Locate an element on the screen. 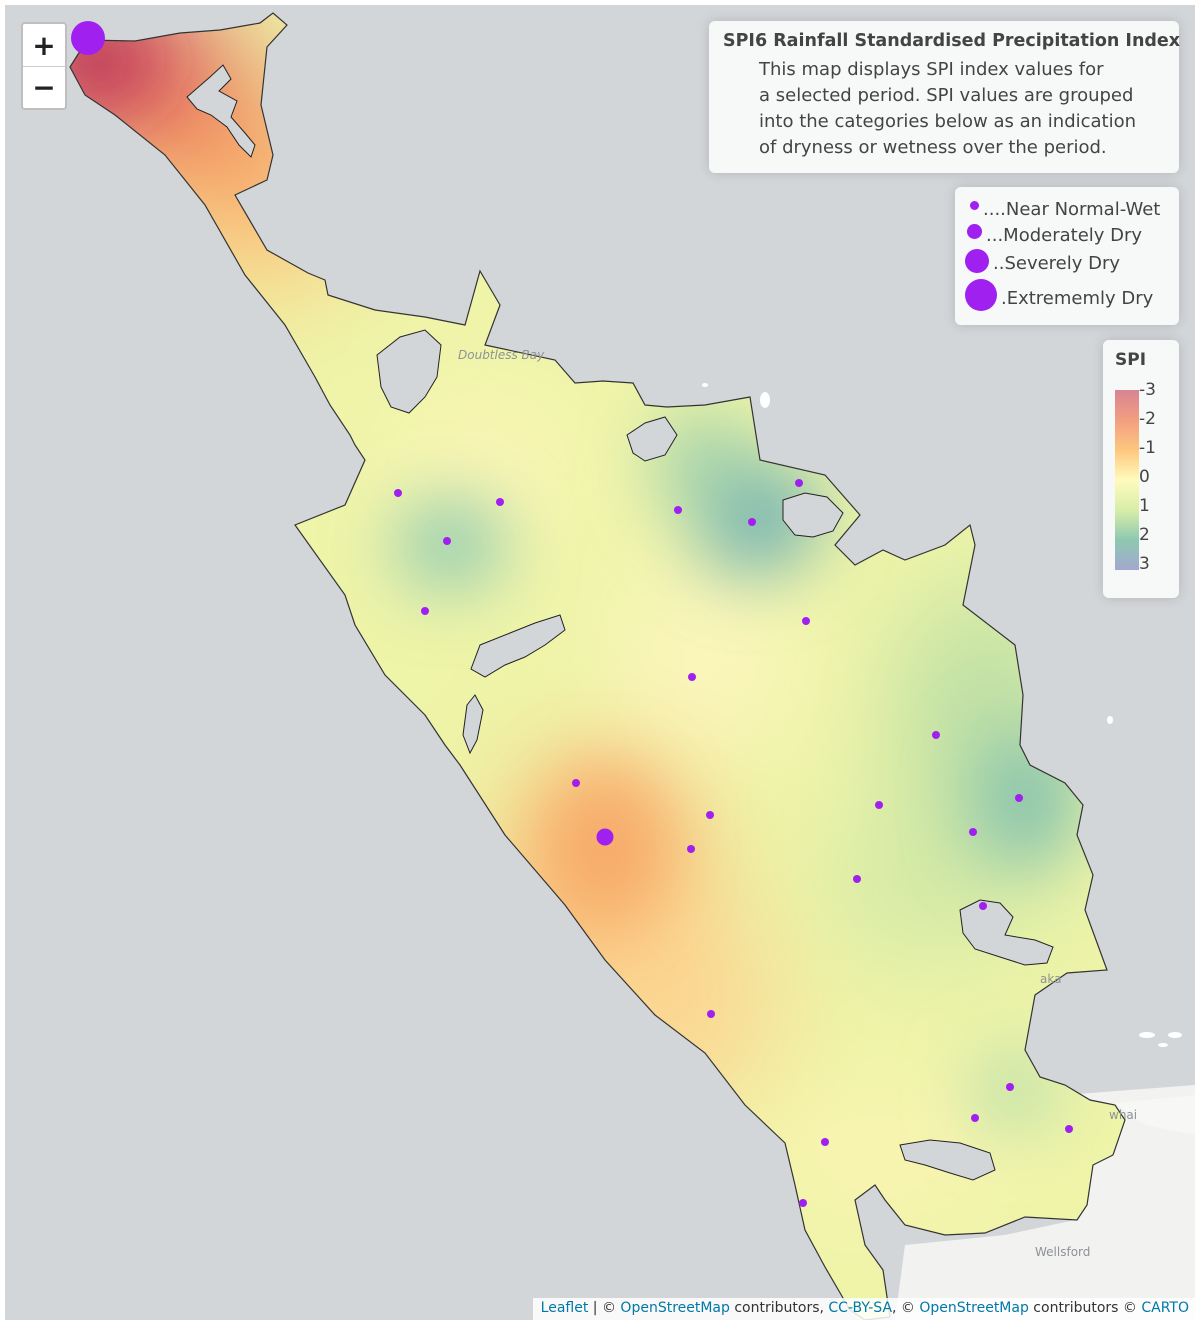  place-label-kaiwaka: aka is located at coordinates (1051, 979).